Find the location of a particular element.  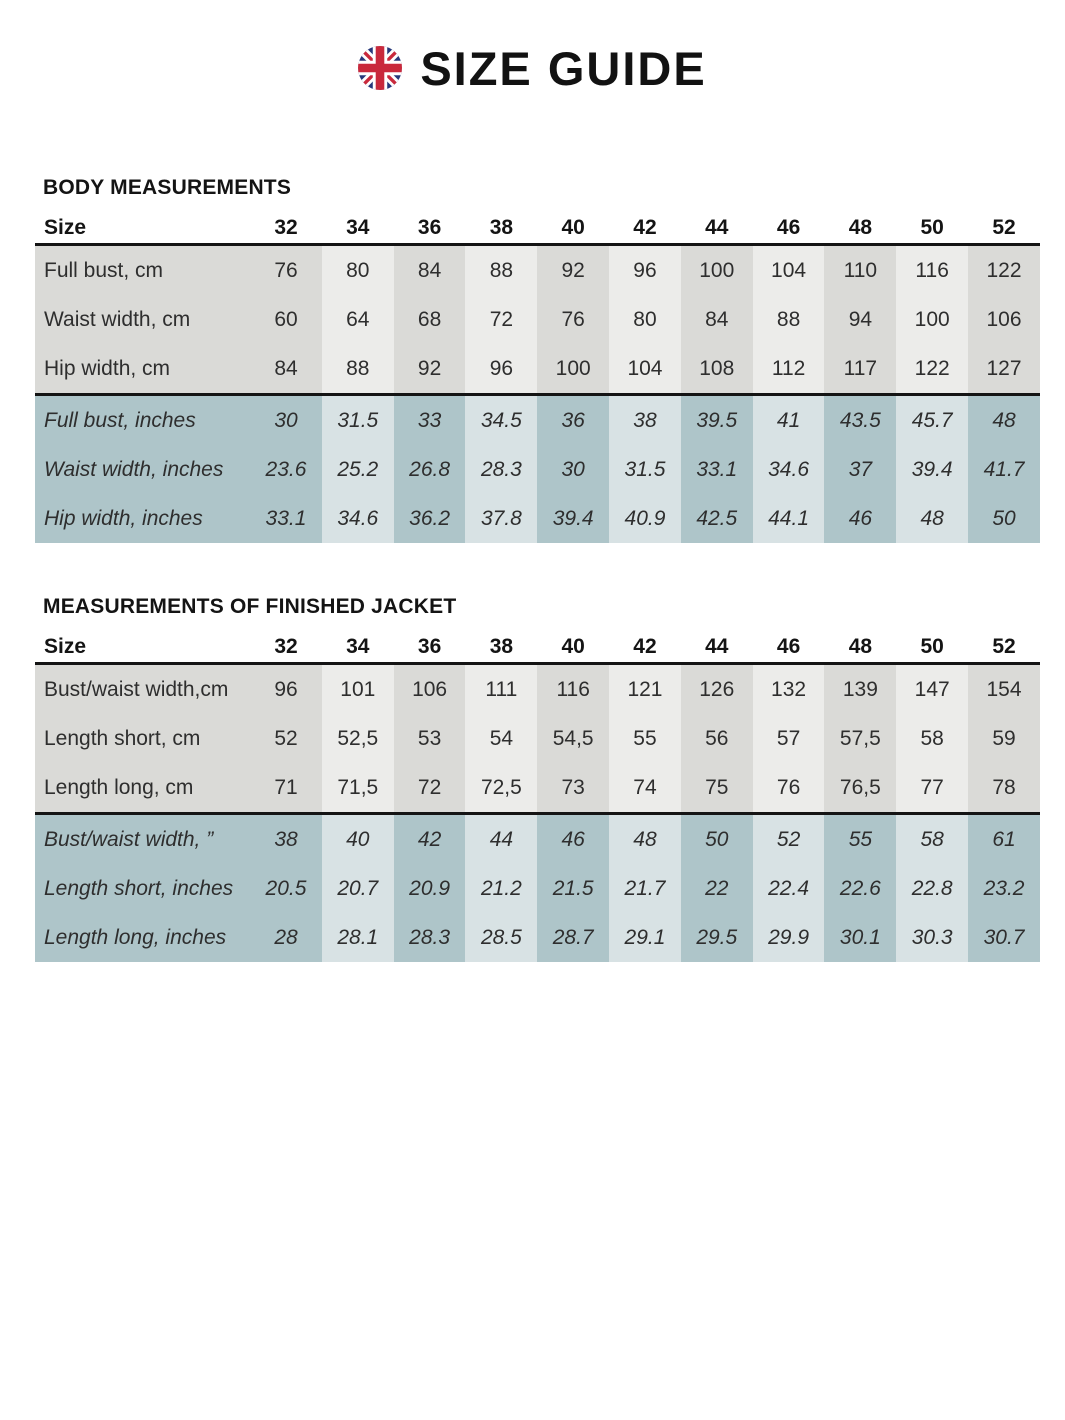

row-label: Length long, cm is located at coordinates (143, 788).